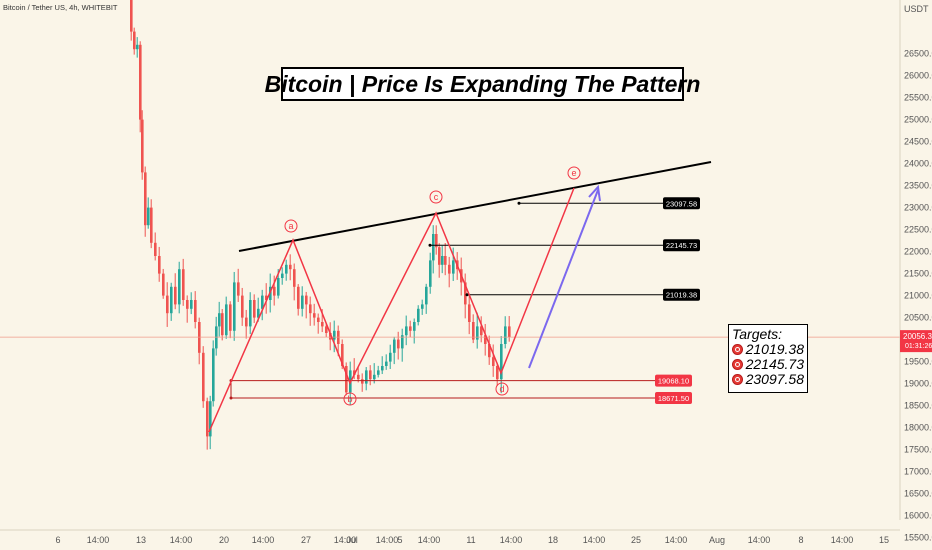 The height and width of the screenshot is (550, 932). I want to click on time-tick-label: 25, so click(636, 540).